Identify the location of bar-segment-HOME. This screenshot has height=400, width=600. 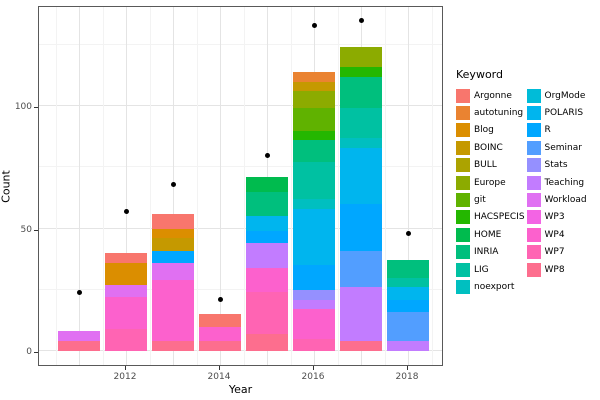
(267, 184).